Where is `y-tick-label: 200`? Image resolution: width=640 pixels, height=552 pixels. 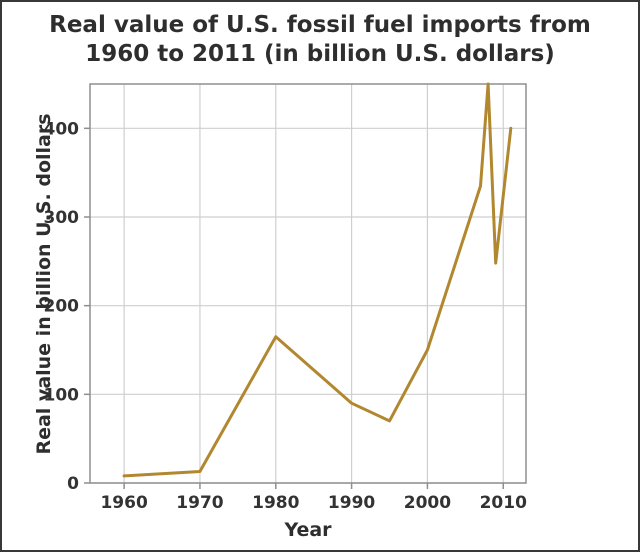
y-tick-label: 200 is located at coordinates (62, 307).